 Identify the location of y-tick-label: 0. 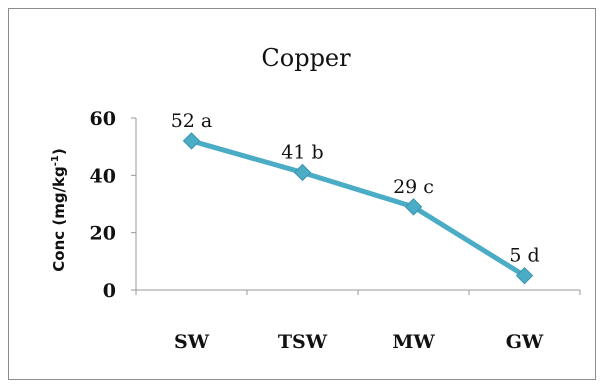
(109, 291).